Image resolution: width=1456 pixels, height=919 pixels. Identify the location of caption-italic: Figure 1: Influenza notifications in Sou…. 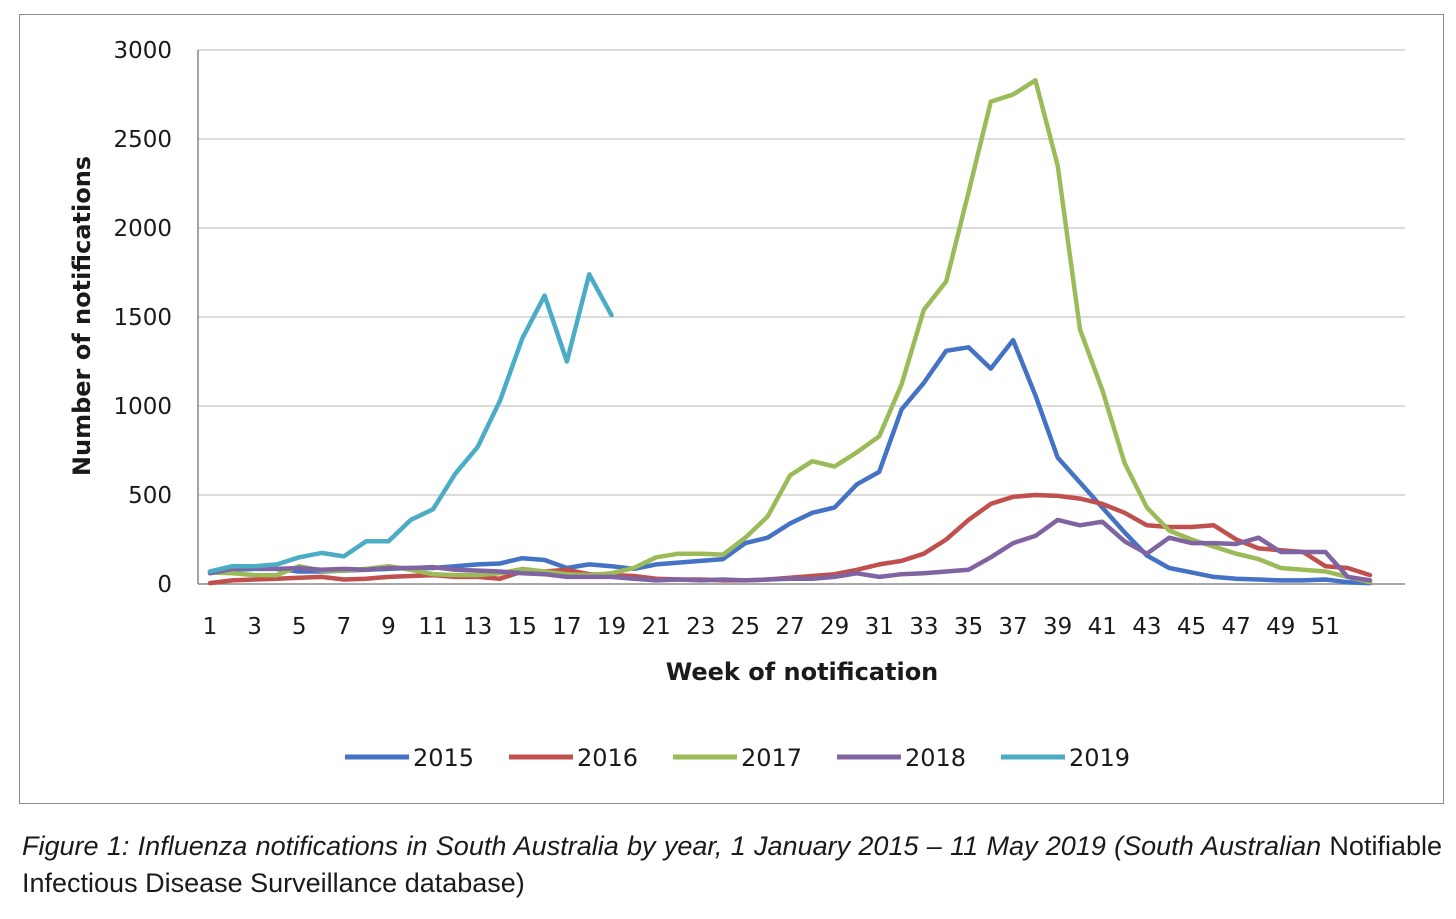
(672, 846).